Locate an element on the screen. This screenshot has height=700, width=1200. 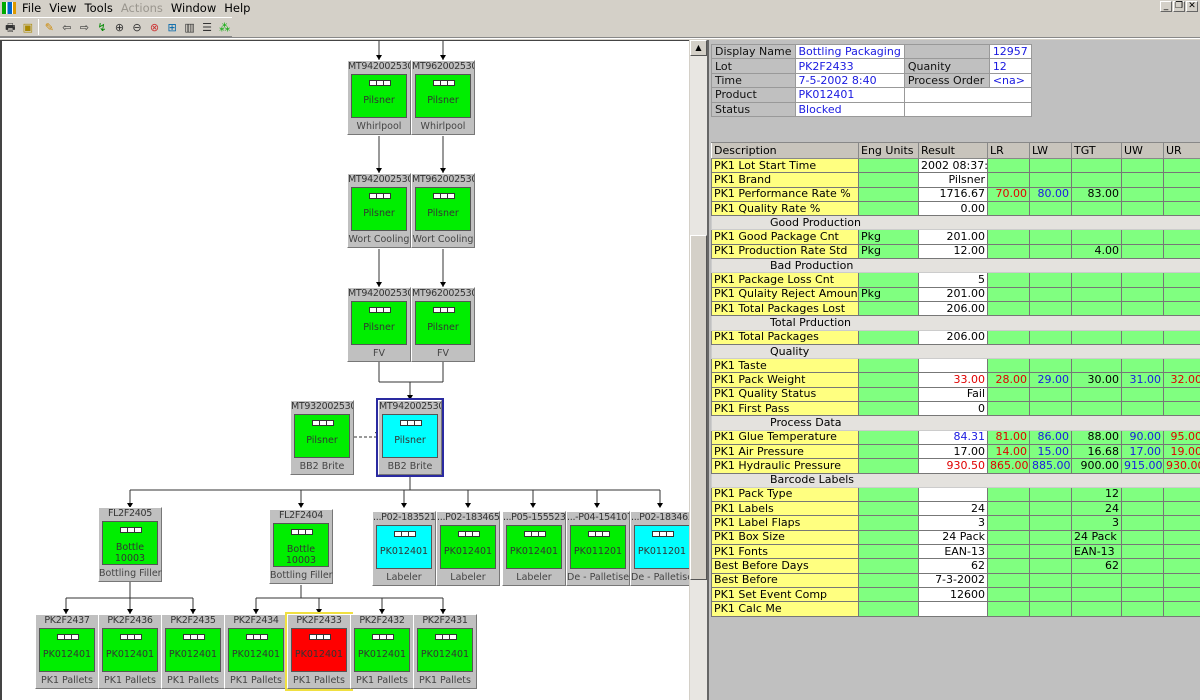
lot-node: ...P02-1835217 PK012401 Labeler is located at coordinates (404, 548).